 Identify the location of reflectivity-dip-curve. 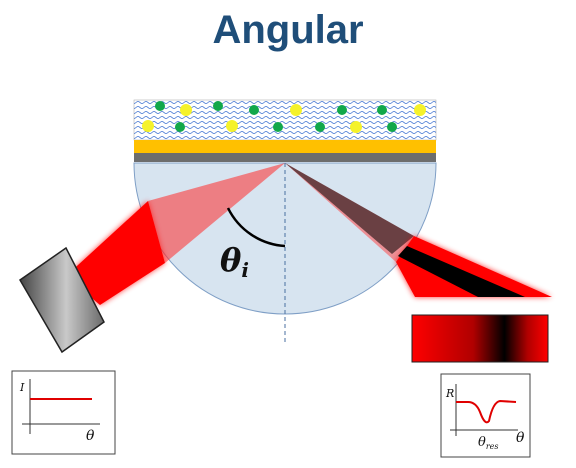
(486, 411).